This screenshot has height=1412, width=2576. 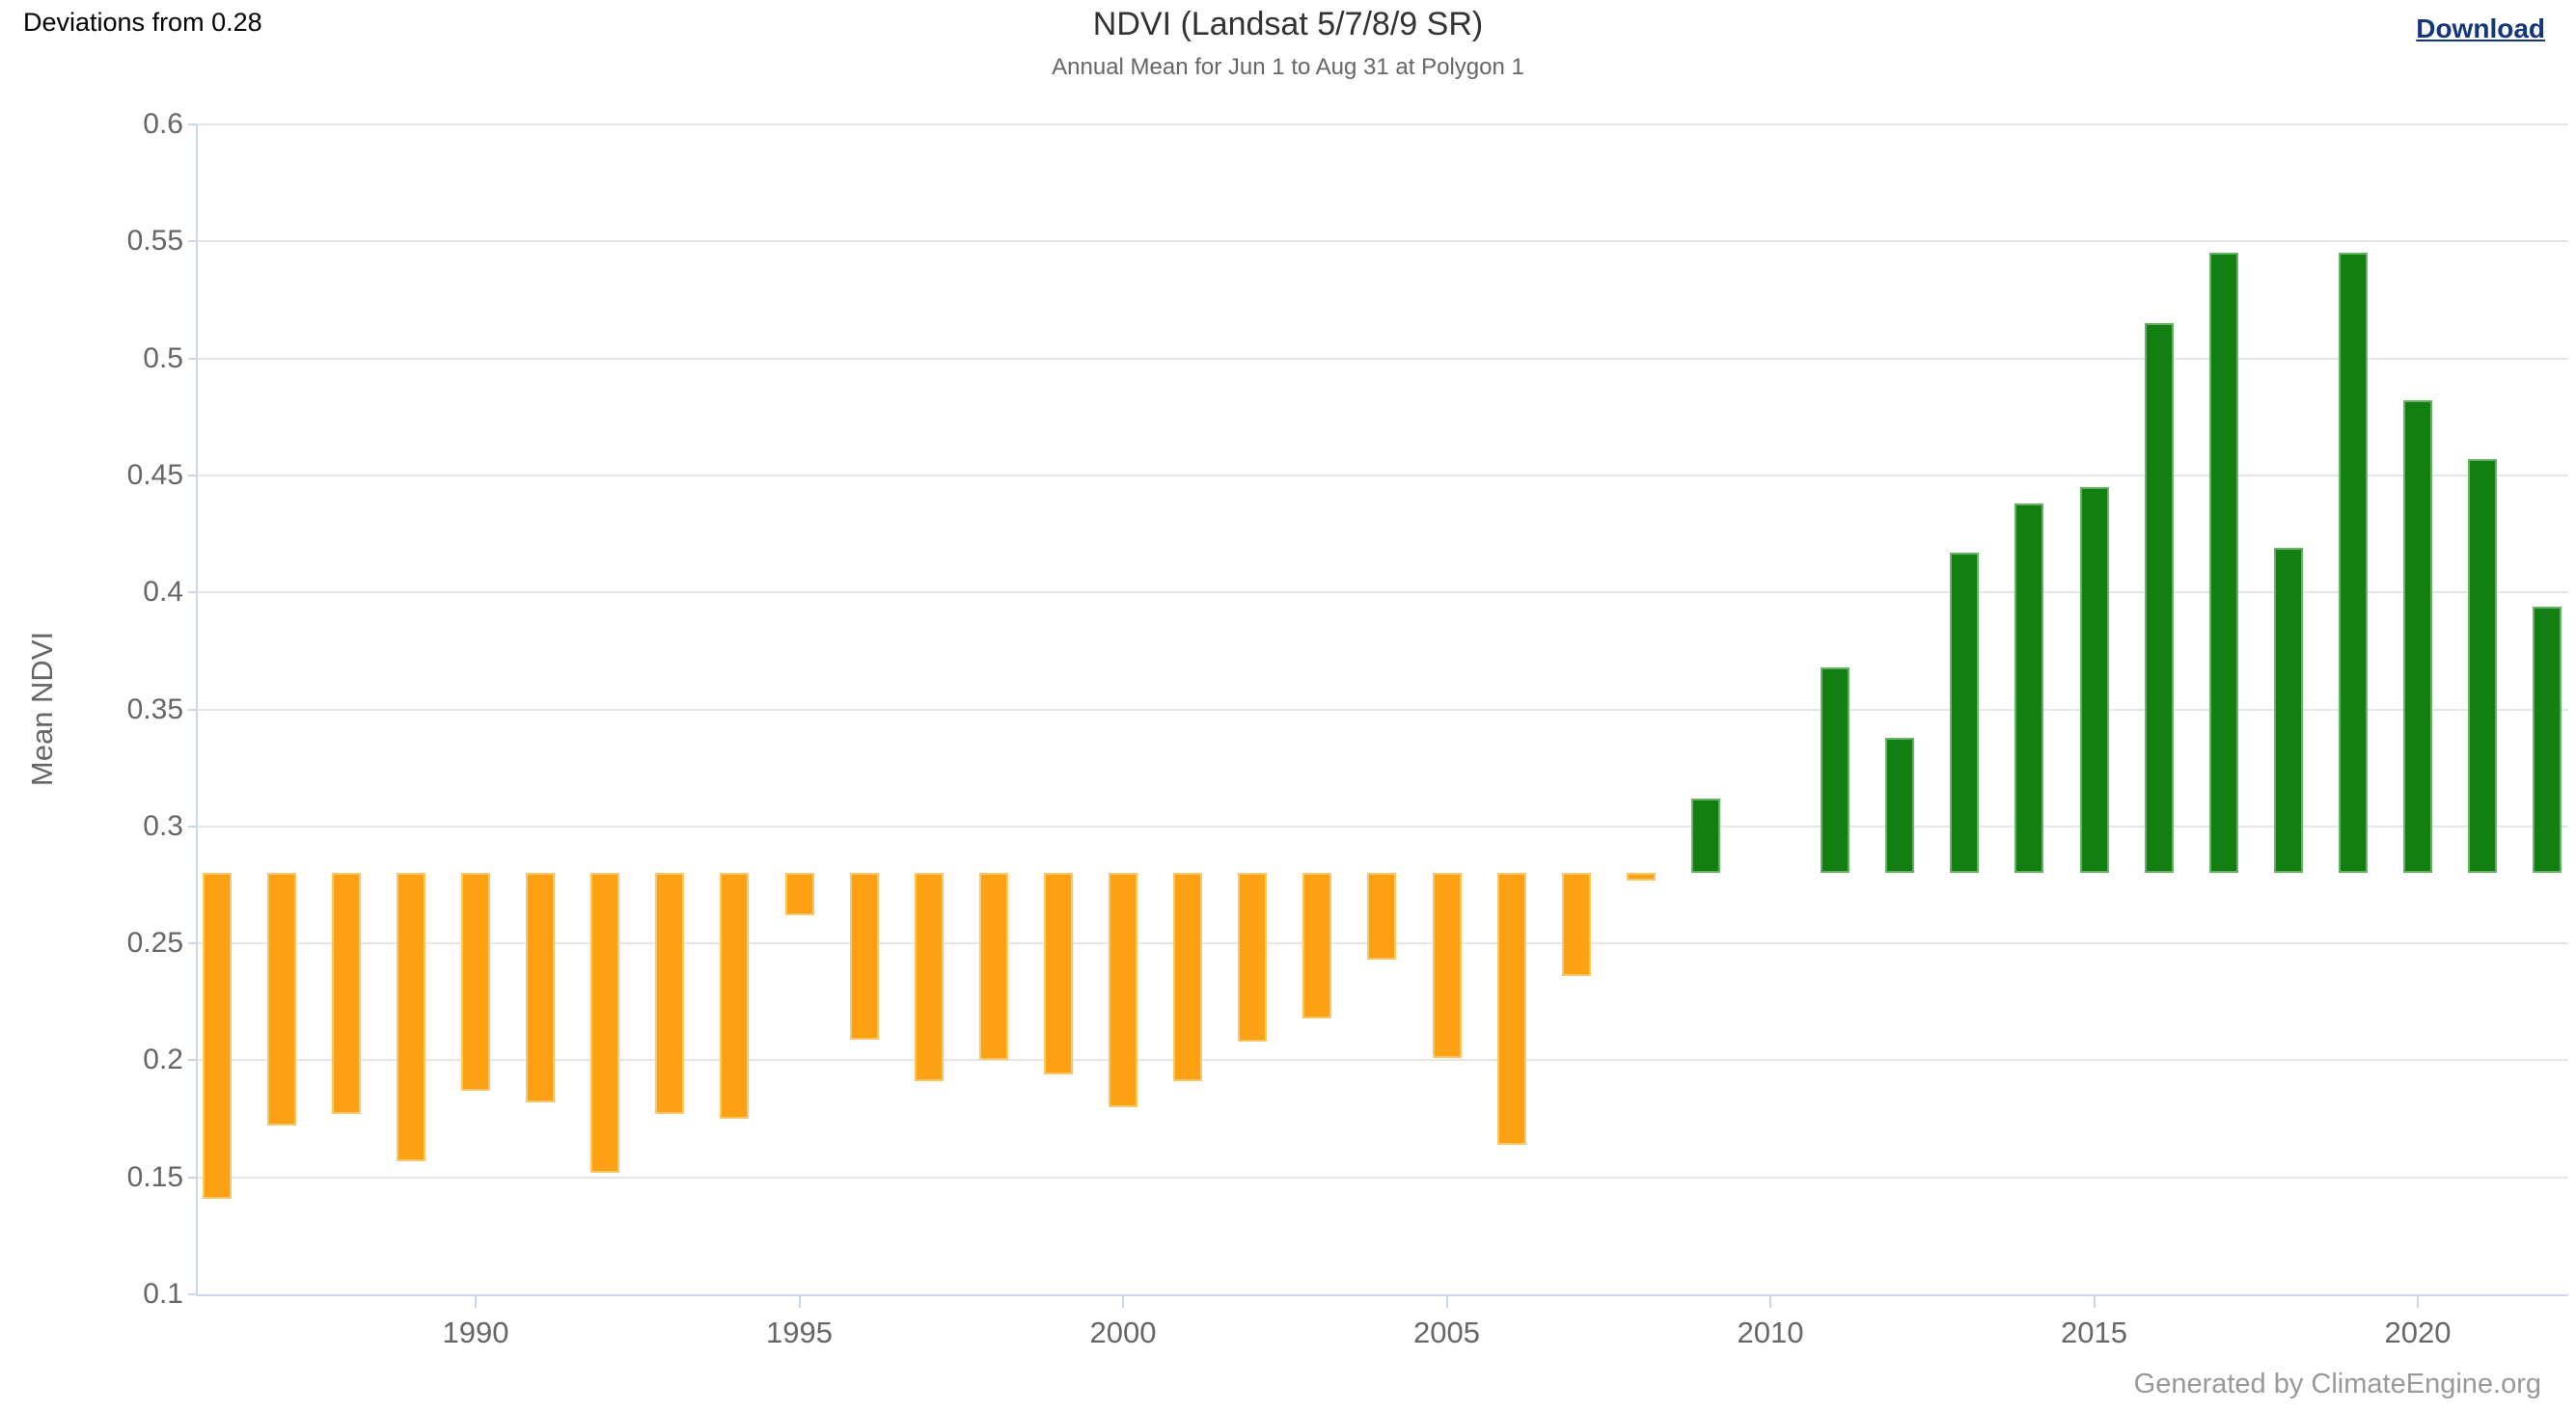 What do you see at coordinates (1188, 978) in the screenshot?
I see `bar-2001` at bounding box center [1188, 978].